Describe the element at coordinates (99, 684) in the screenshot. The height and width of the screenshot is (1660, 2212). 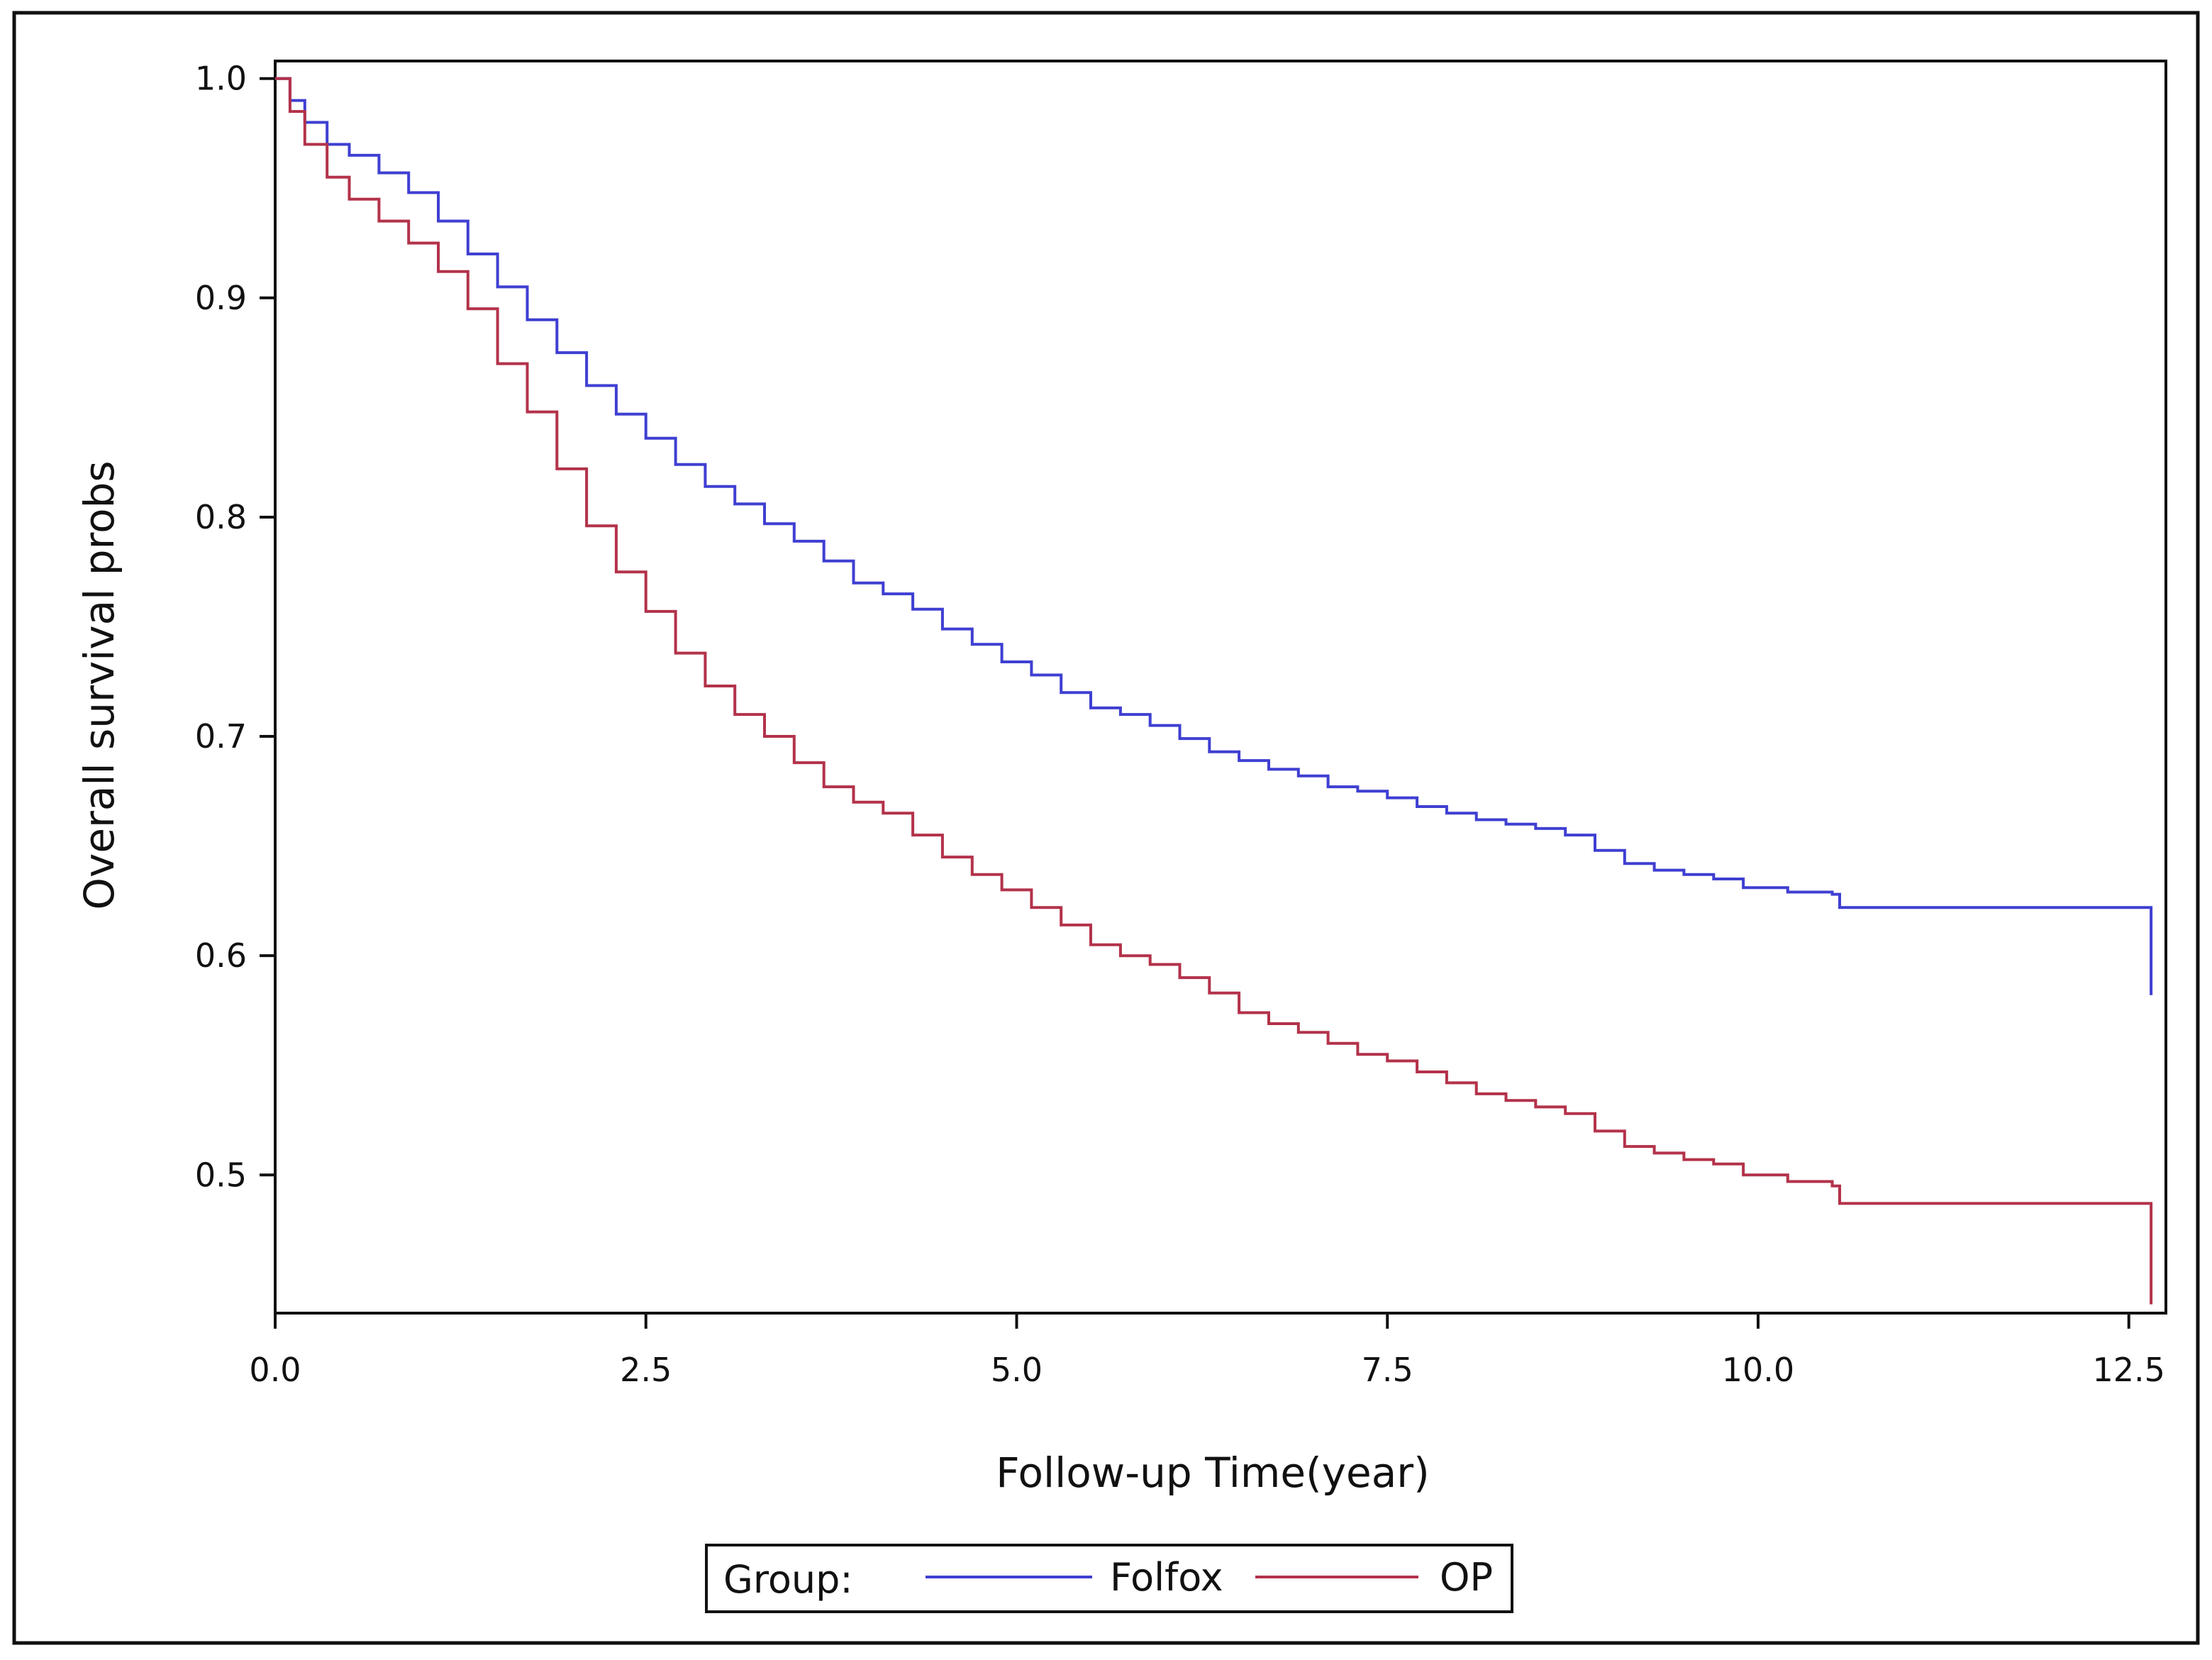
I see `y-axis-title: Overall survival probs` at that location.